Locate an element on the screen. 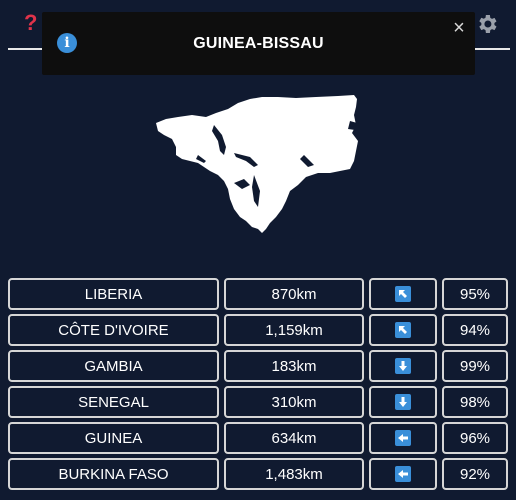 The image size is (516, 500). country-banner: i GUINEA-BISSAU × is located at coordinates (258, 43).